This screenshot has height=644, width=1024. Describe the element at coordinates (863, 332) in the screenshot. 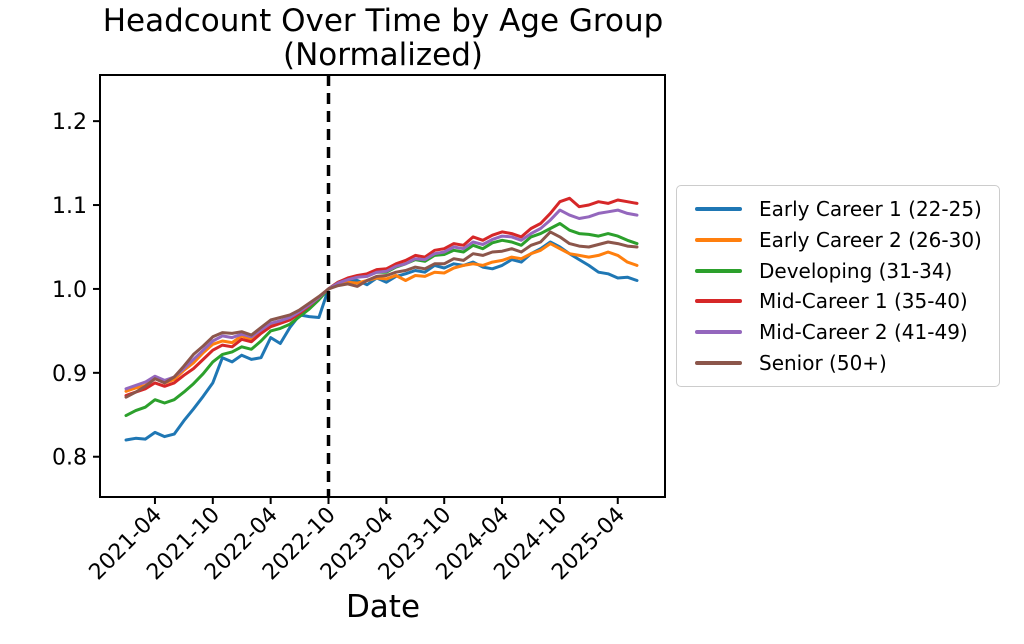

I see `legend-label: Mid-Career 2 (41-49)` at that location.